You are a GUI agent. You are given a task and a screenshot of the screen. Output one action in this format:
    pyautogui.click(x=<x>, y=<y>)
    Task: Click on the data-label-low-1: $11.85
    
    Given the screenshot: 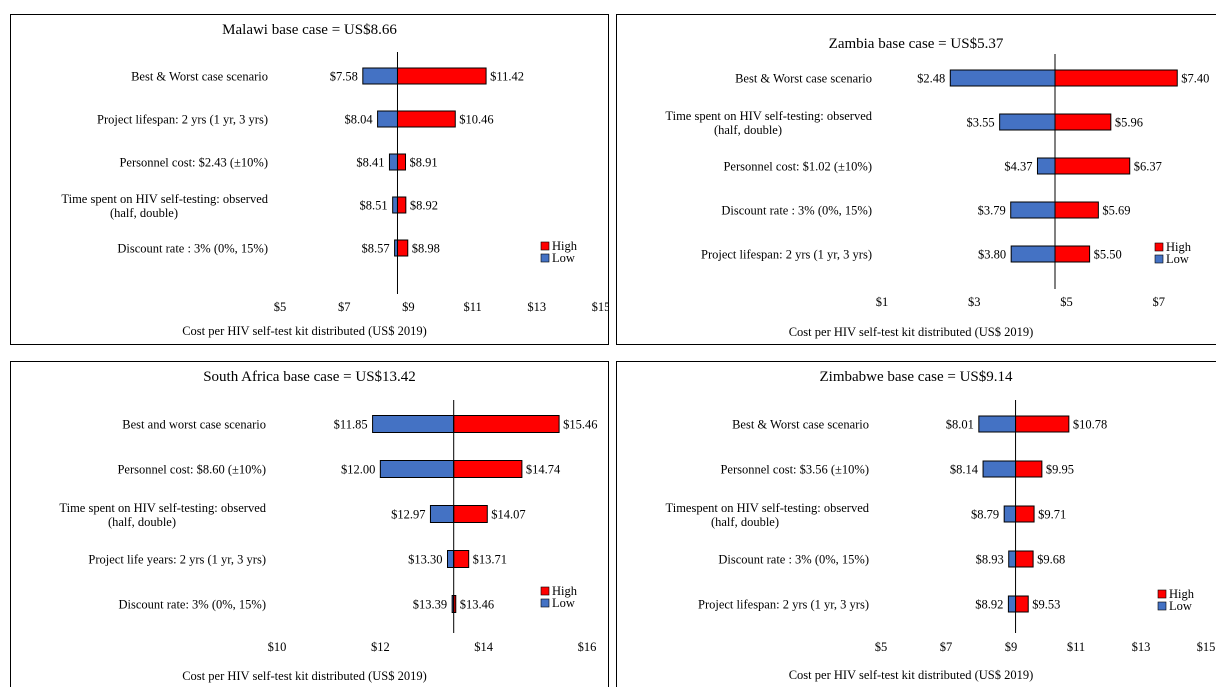 What is the action you would take?
    pyautogui.click(x=351, y=425)
    